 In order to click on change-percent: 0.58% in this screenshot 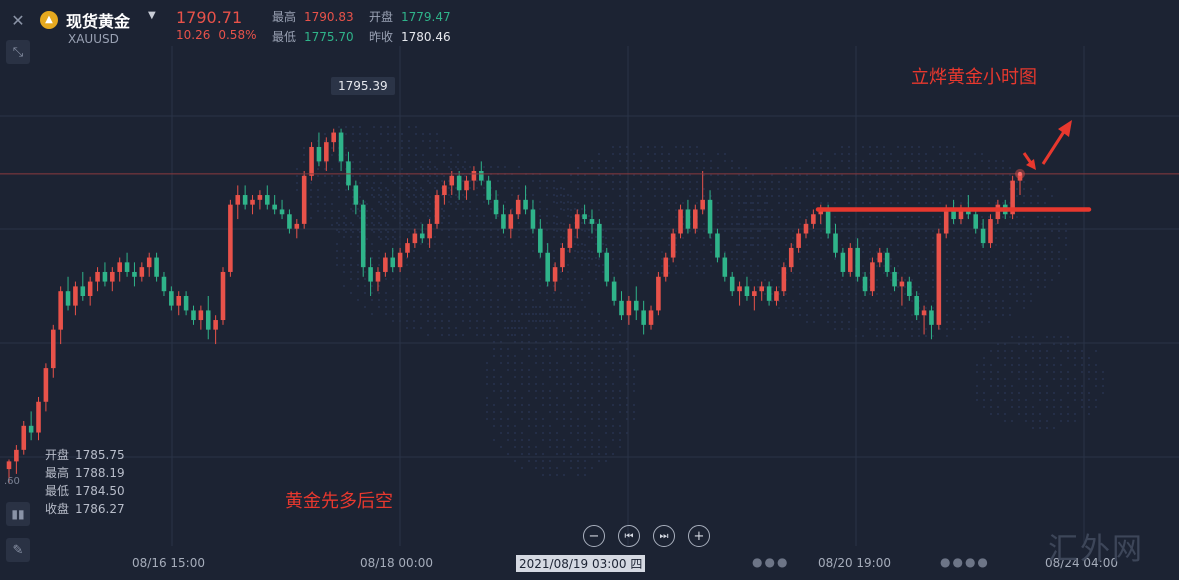, I will do `click(237, 35)`.